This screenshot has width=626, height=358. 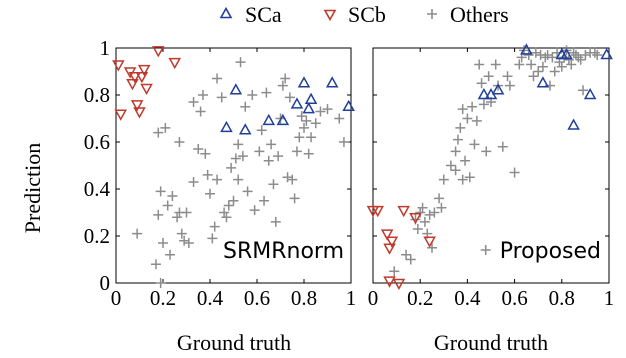 What do you see at coordinates (420, 298) in the screenshot?
I see `x-tick-label: 0.2` at bounding box center [420, 298].